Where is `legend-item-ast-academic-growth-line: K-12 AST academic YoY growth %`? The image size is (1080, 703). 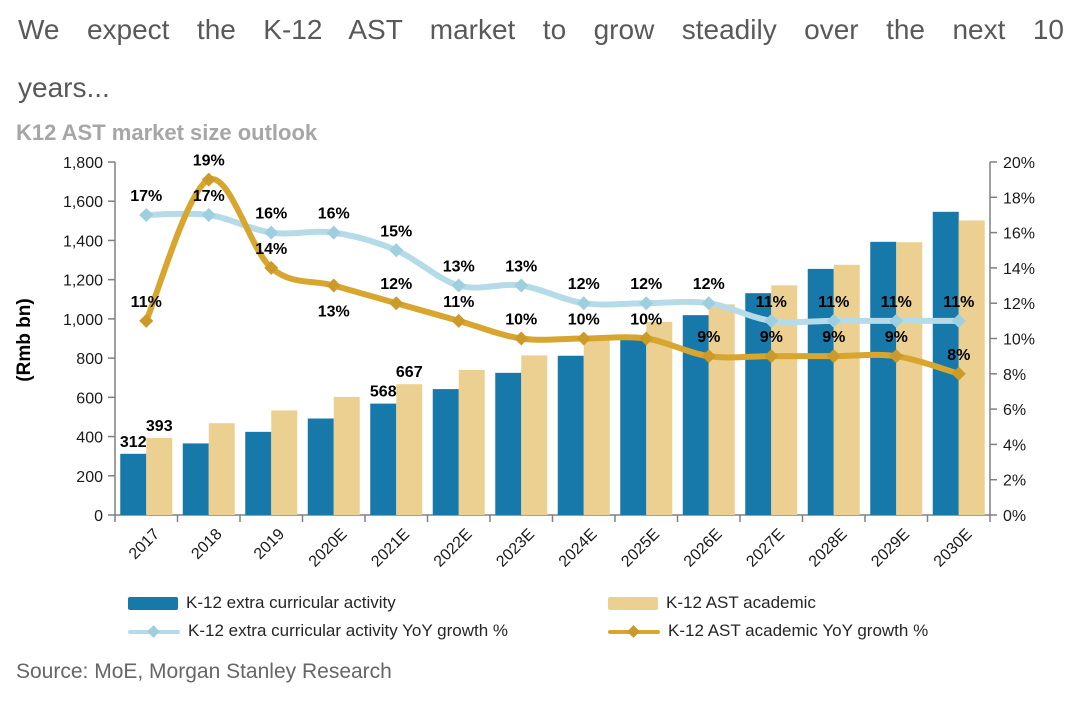
legend-item-ast-academic-growth-line: K-12 AST academic YoY growth % is located at coordinates (768, 631).